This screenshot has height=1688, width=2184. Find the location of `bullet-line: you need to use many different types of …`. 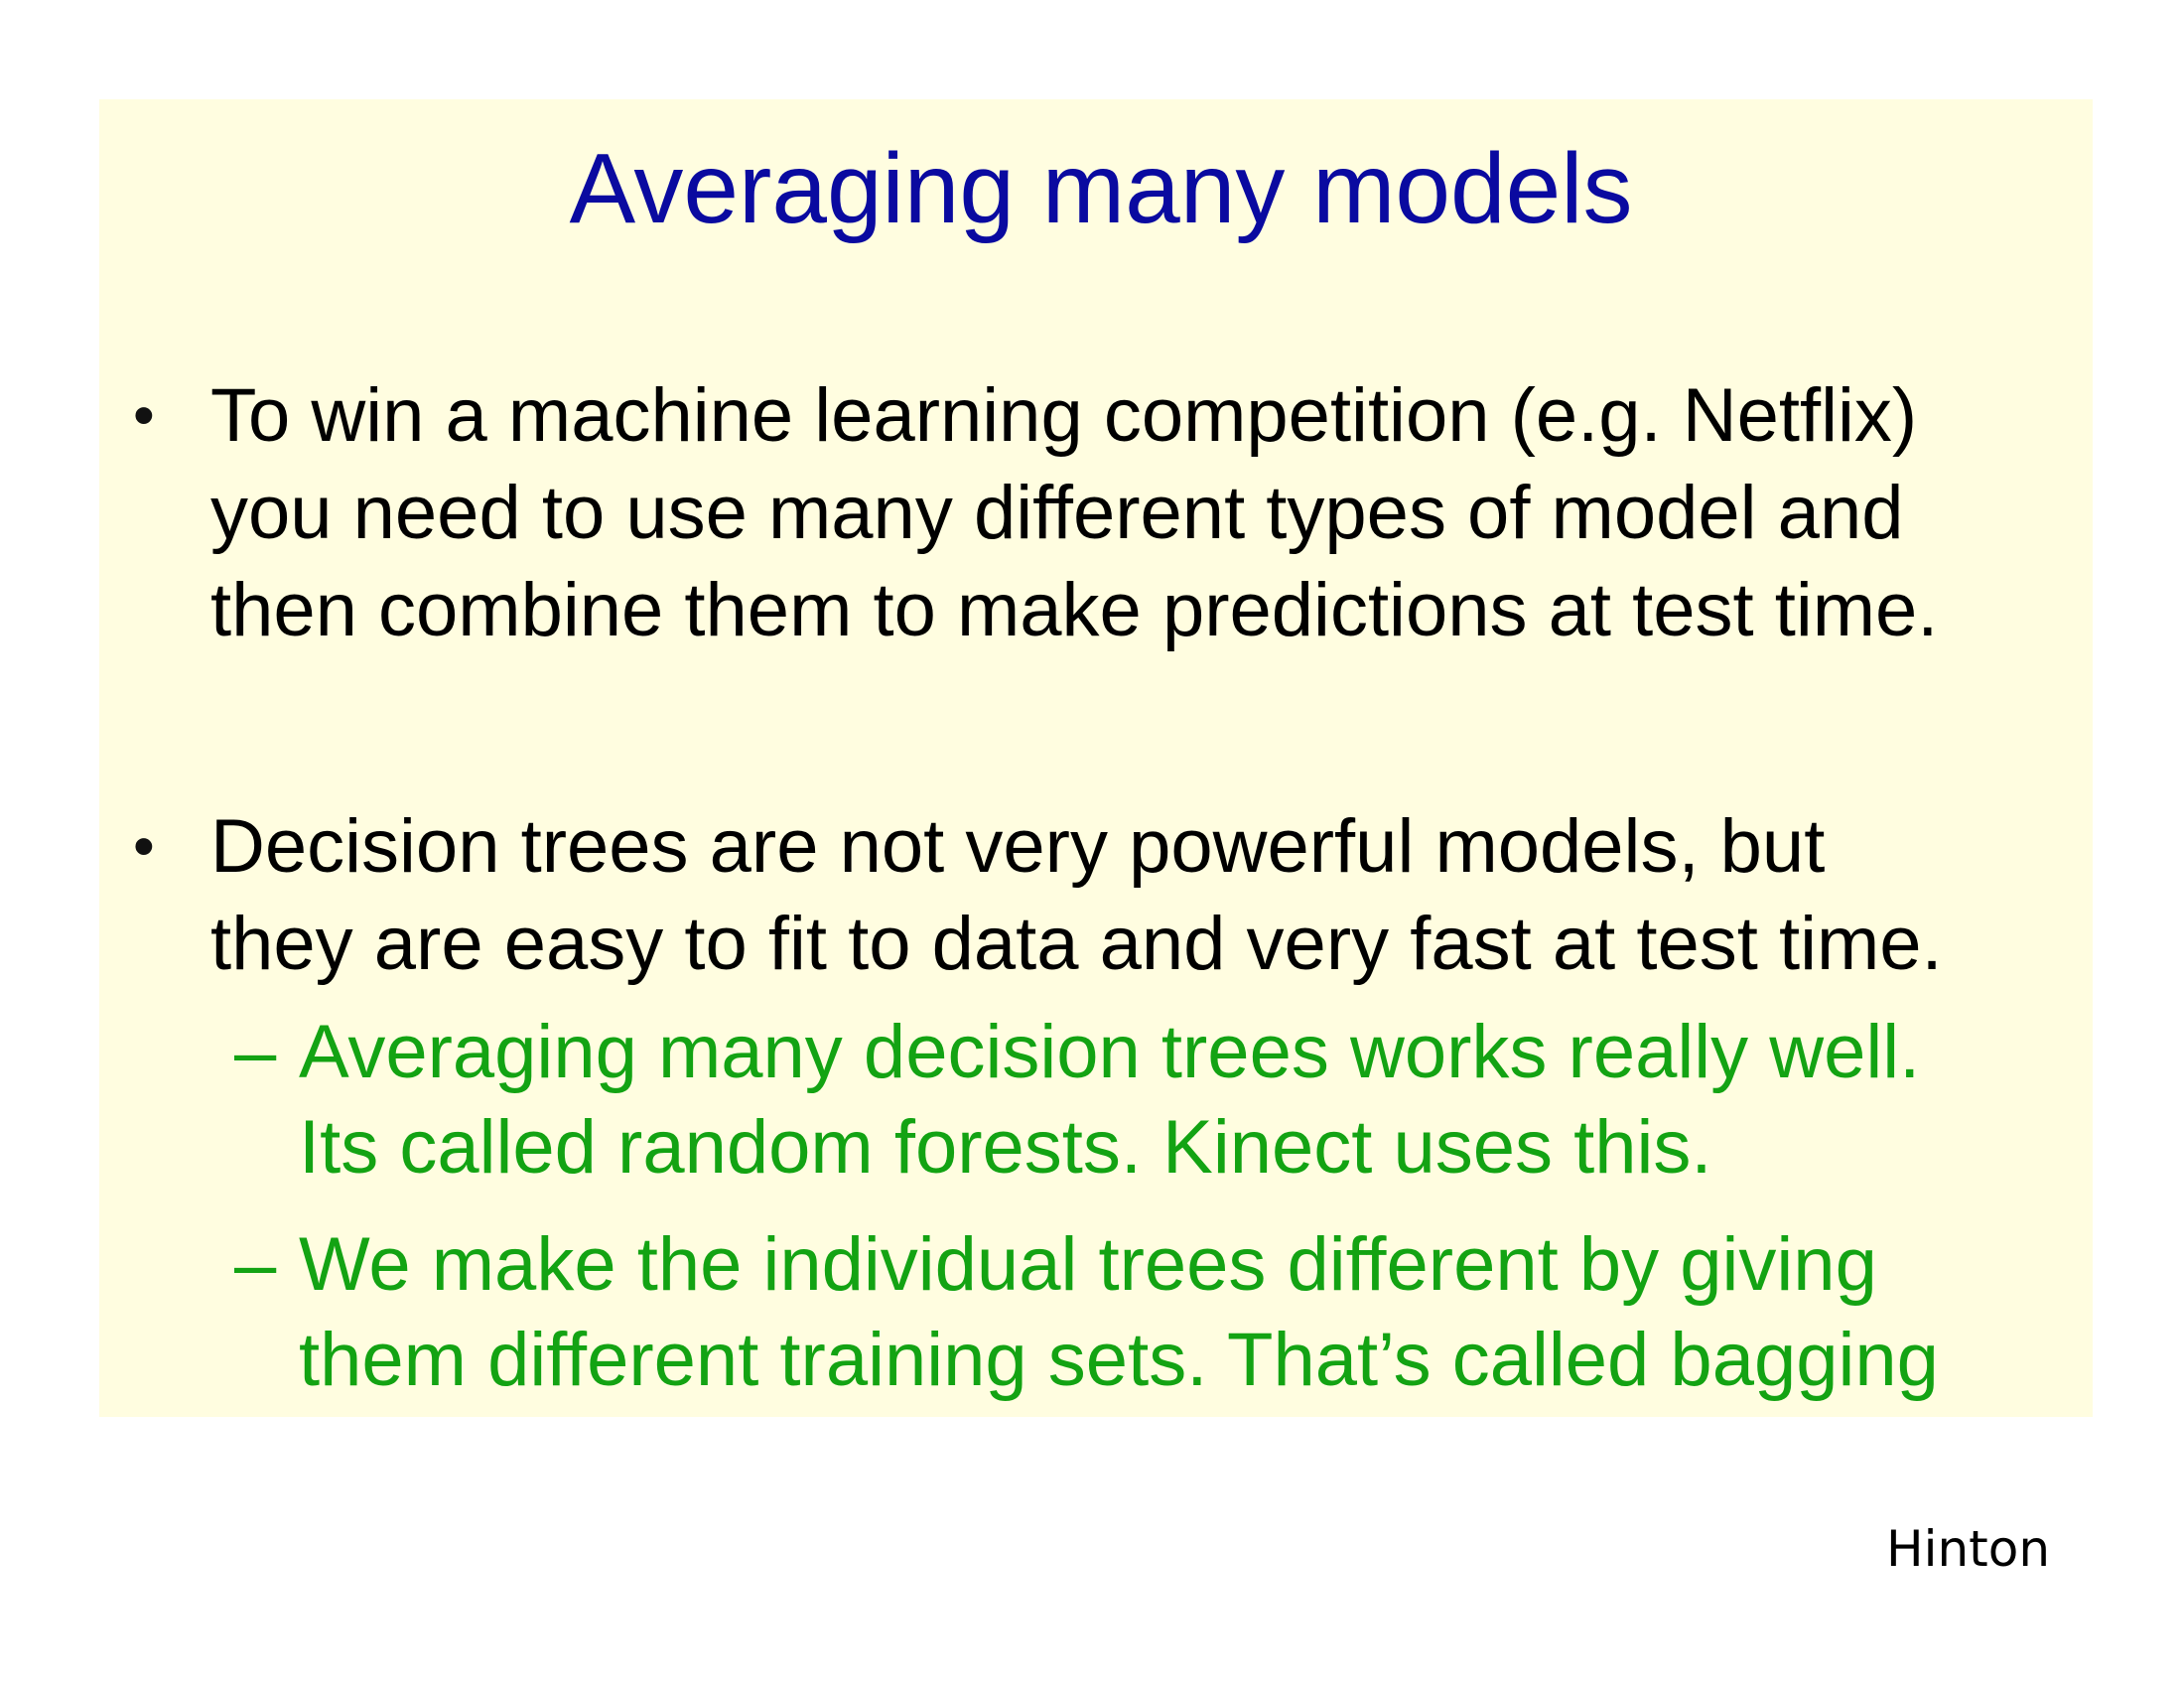

bullet-line: you need to use many different types of … is located at coordinates (1057, 513).